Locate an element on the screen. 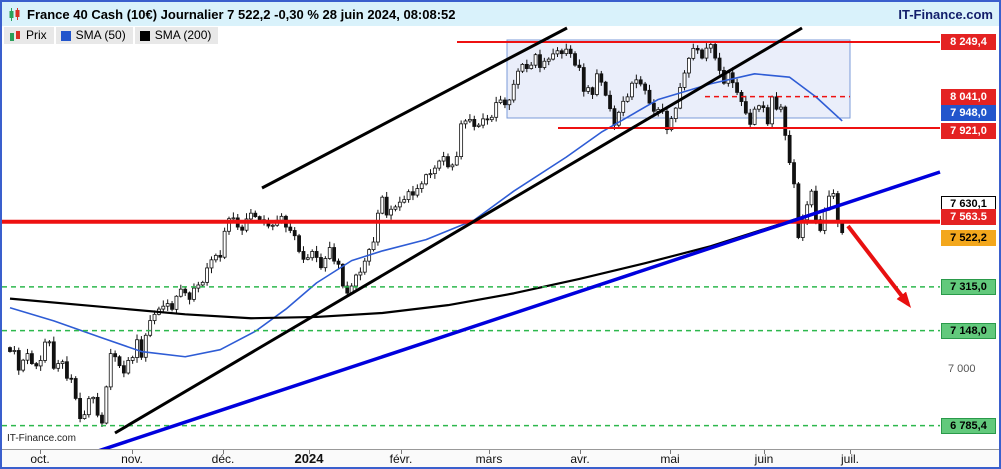  month-label: mai is located at coordinates (670, 459).